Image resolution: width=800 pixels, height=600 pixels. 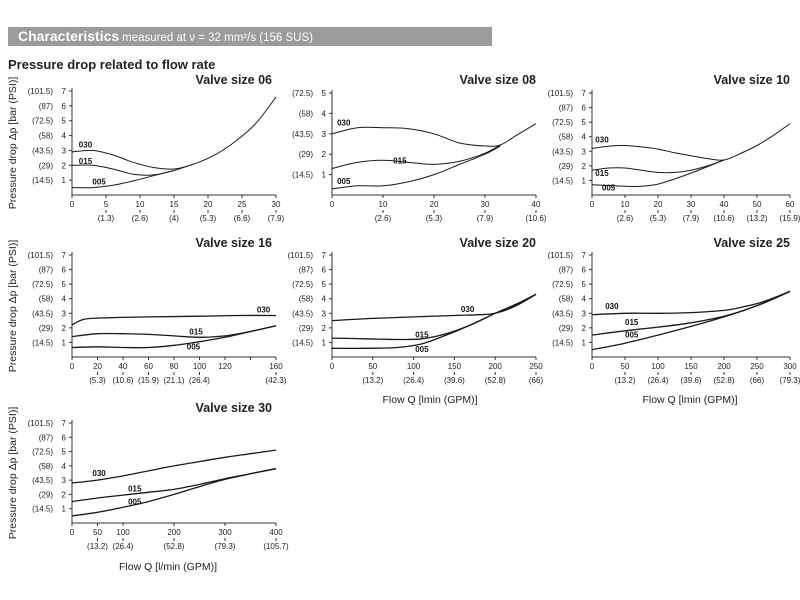 What do you see at coordinates (46, 136) in the screenshot?
I see `chart-0-y-secondary-label: (58)` at bounding box center [46, 136].